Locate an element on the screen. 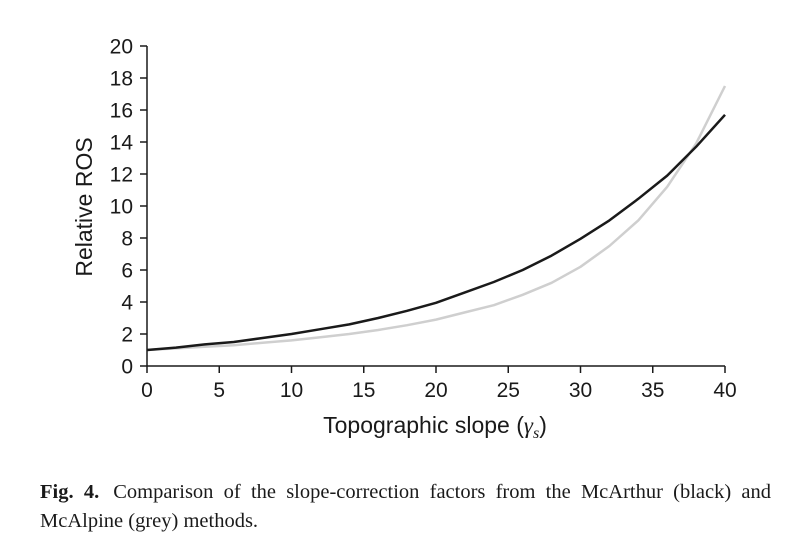 The image size is (799, 556). x-tick-label: 25 is located at coordinates (508, 390).